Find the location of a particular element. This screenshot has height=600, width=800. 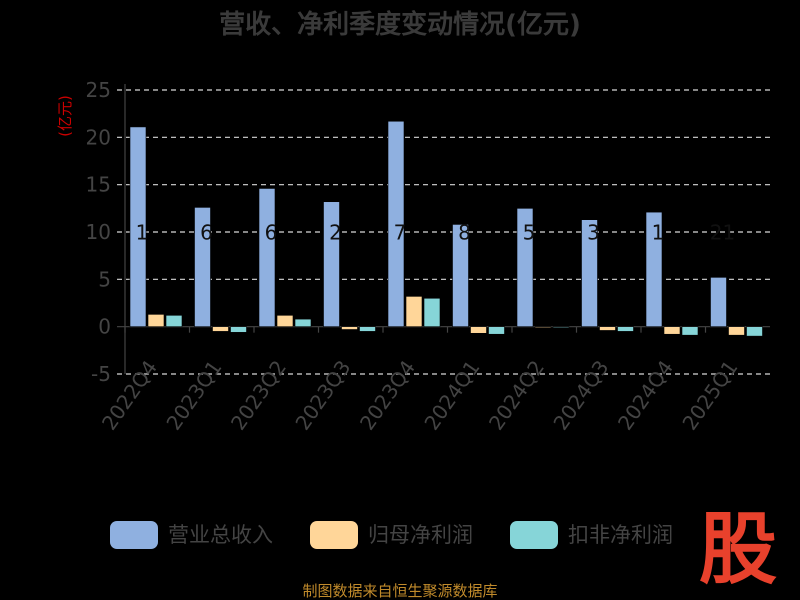

y-tick-label: 15 is located at coordinates (98, 185).